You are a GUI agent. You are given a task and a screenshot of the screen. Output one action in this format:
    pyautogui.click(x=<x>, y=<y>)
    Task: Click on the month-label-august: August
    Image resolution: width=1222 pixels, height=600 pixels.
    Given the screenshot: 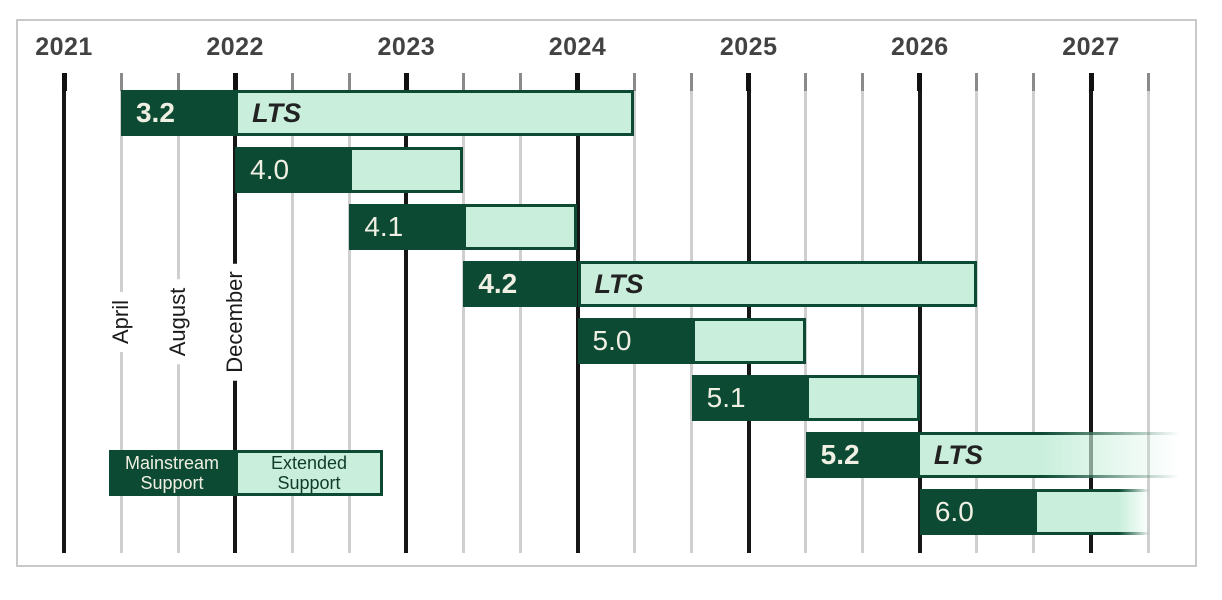 What is the action you would take?
    pyautogui.click(x=178, y=322)
    